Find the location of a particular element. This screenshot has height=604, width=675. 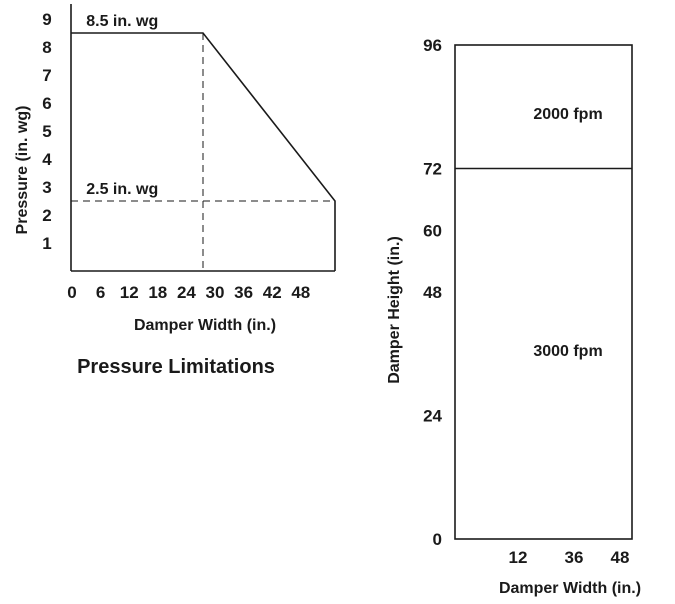

pressure-y-tick-2: 2 is located at coordinates (46, 215).